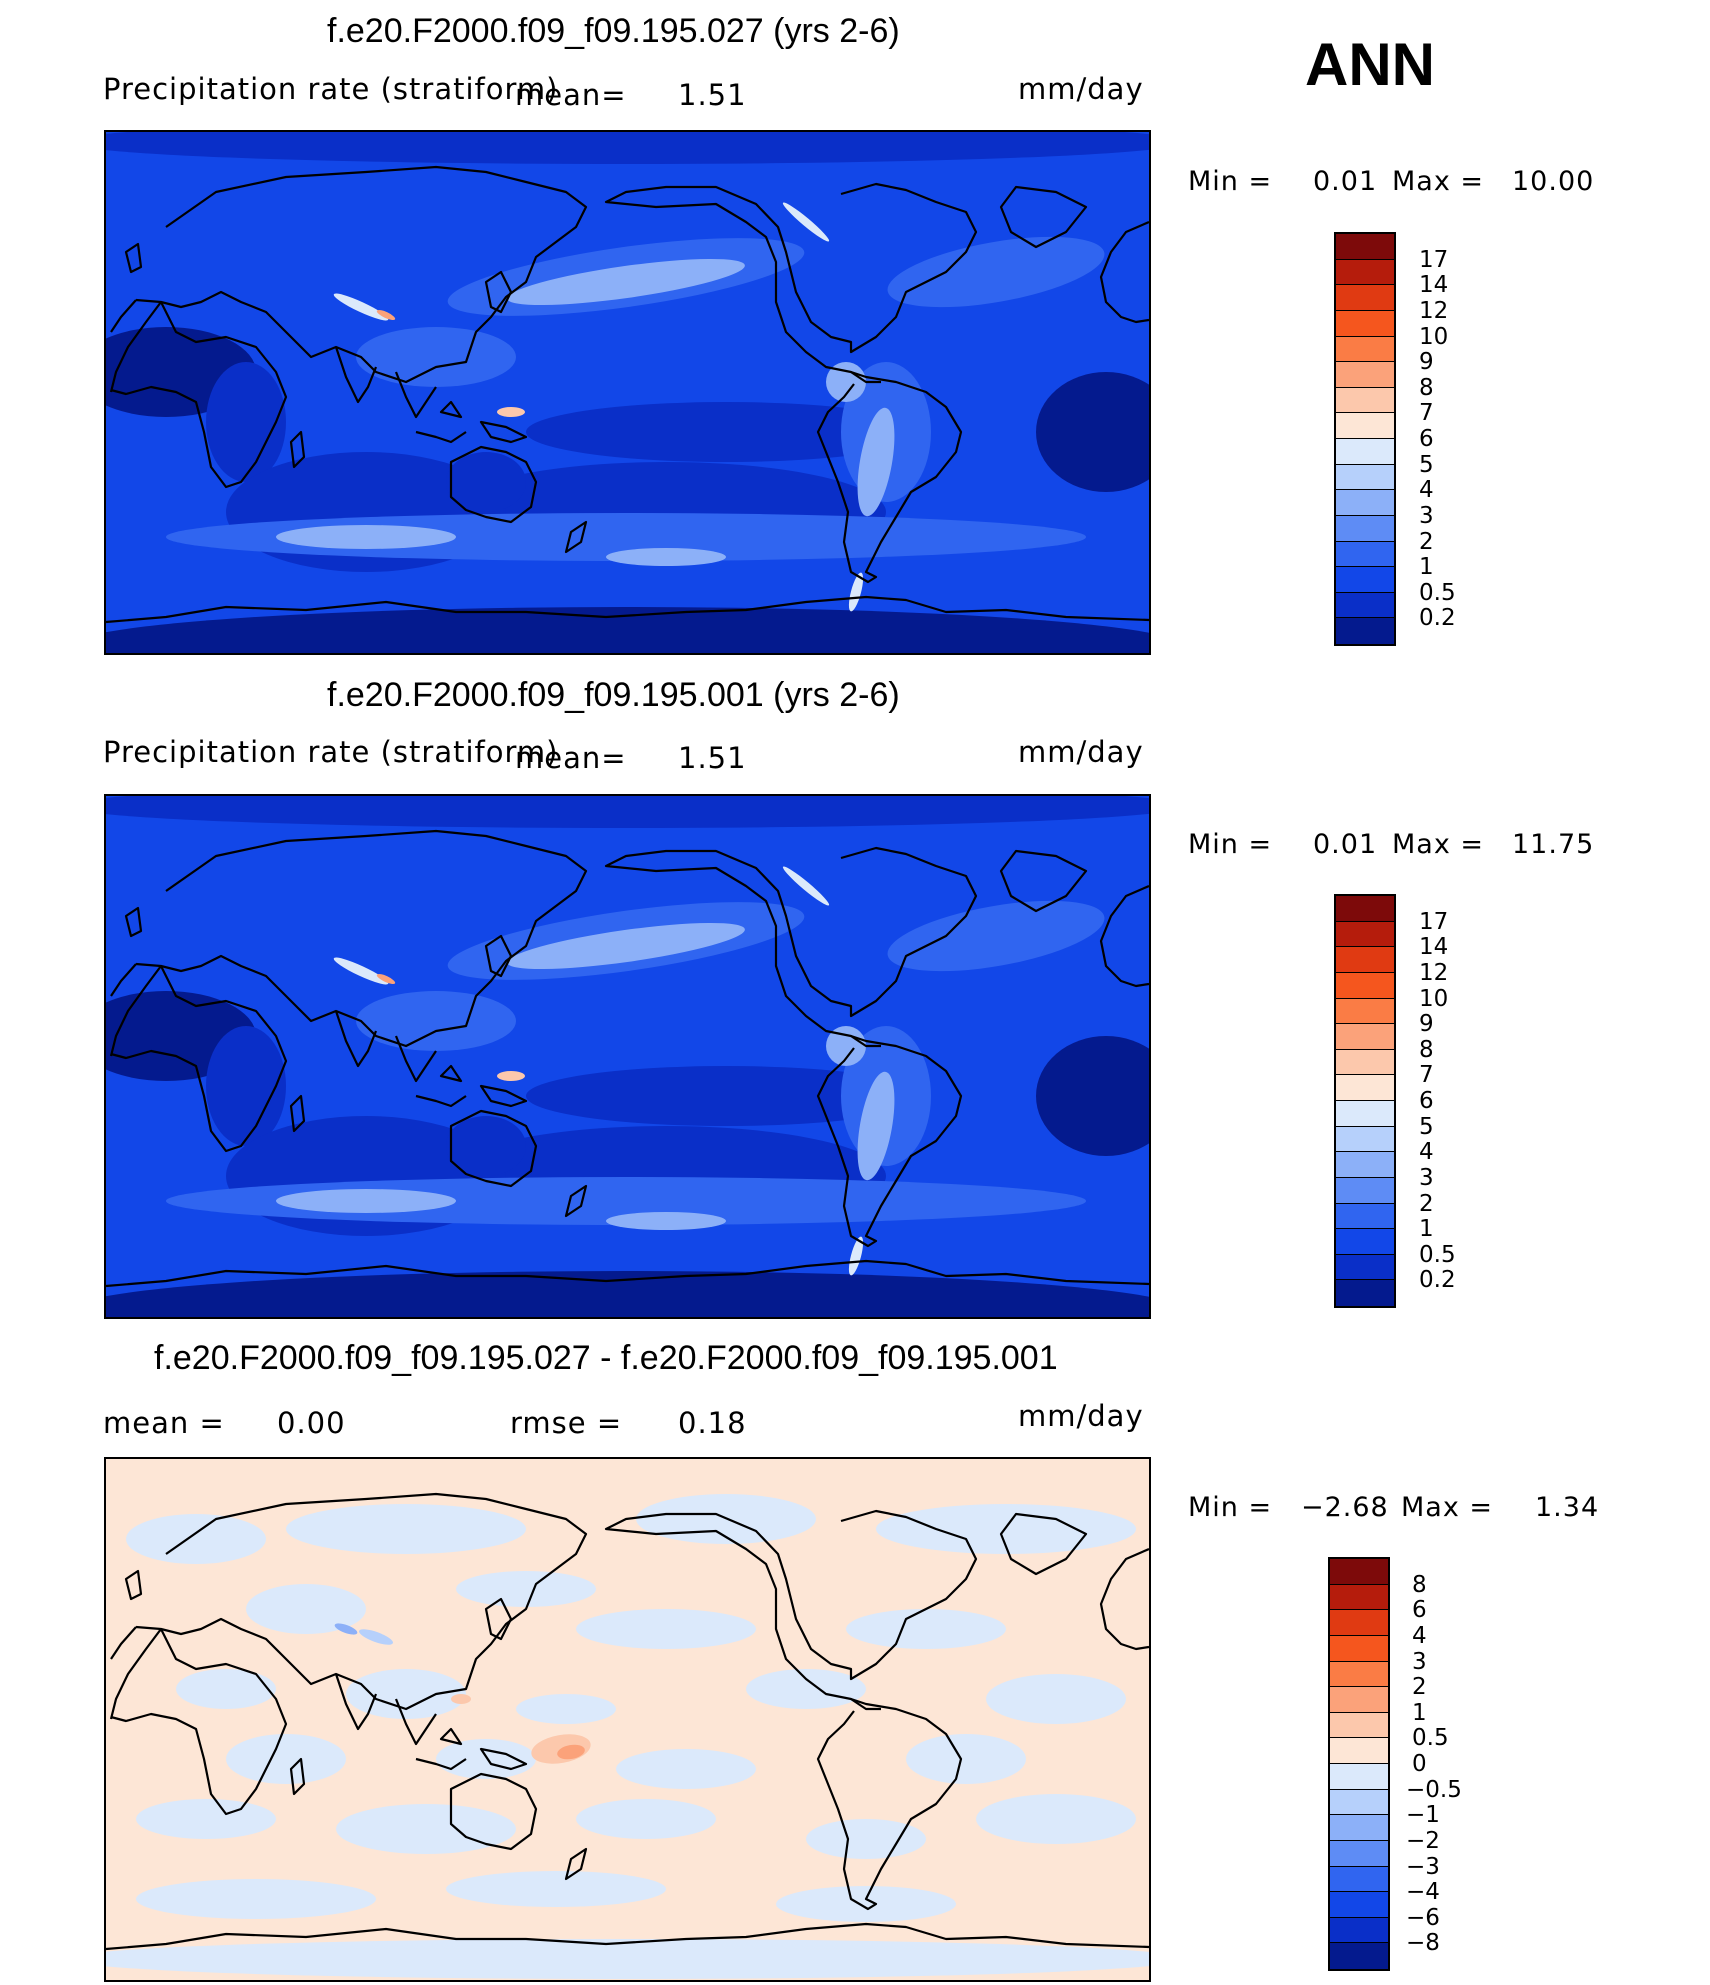  I want to click on panel3-mean-label: mean =, so click(164, 1423).